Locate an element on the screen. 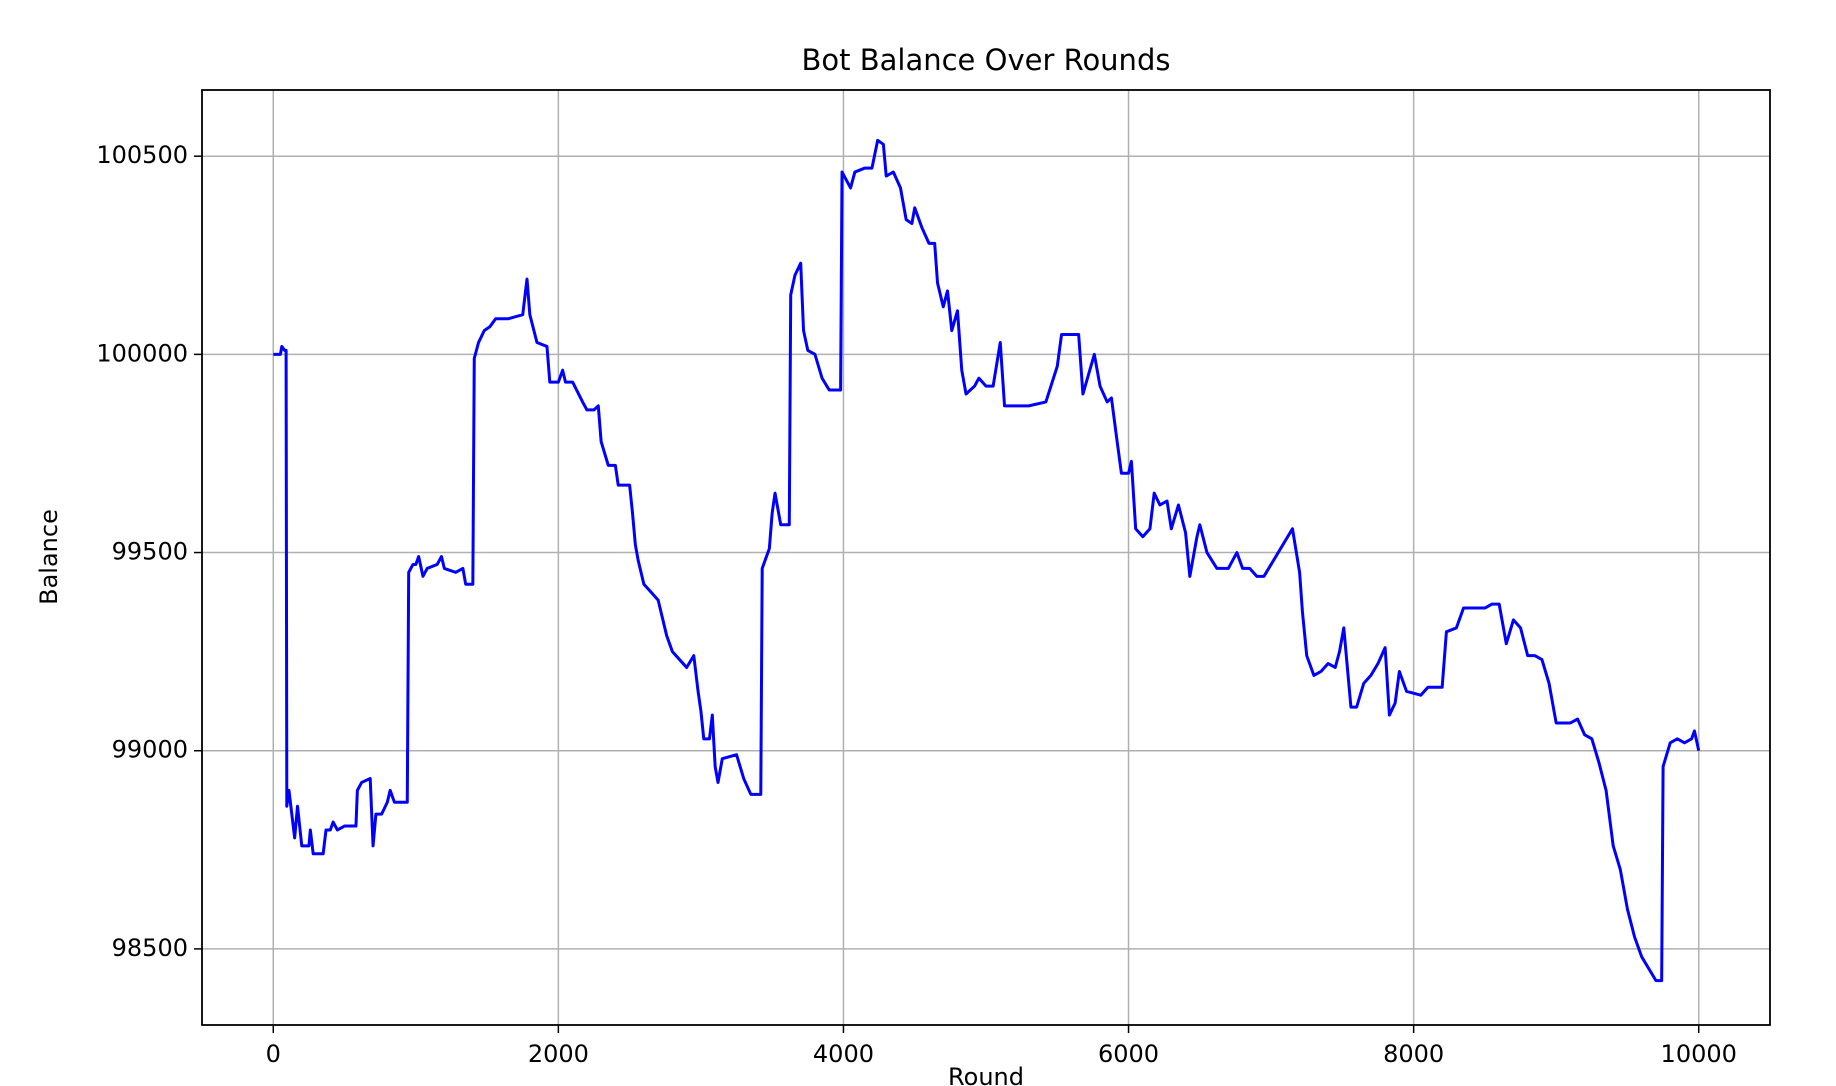 The width and height of the screenshot is (1836, 1086). x-tick-label: 2000 is located at coordinates (558, 1054).